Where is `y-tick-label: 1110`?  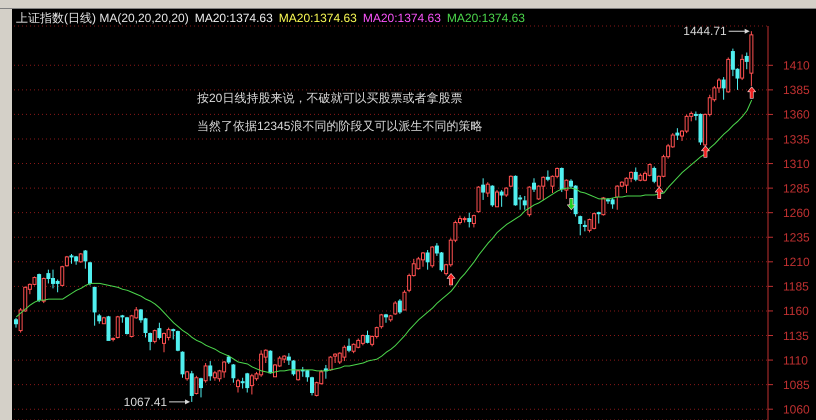
y-tick-label: 1110 is located at coordinates (795, 360).